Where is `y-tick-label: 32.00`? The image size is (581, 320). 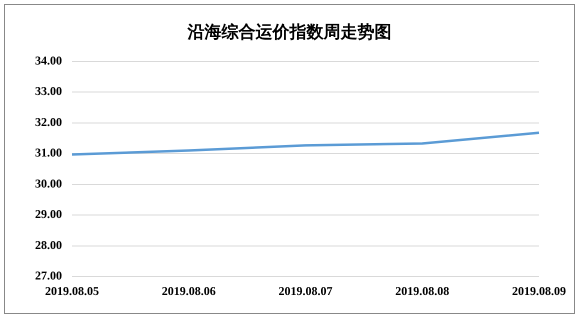
y-tick-label: 32.00 is located at coordinates (48, 121).